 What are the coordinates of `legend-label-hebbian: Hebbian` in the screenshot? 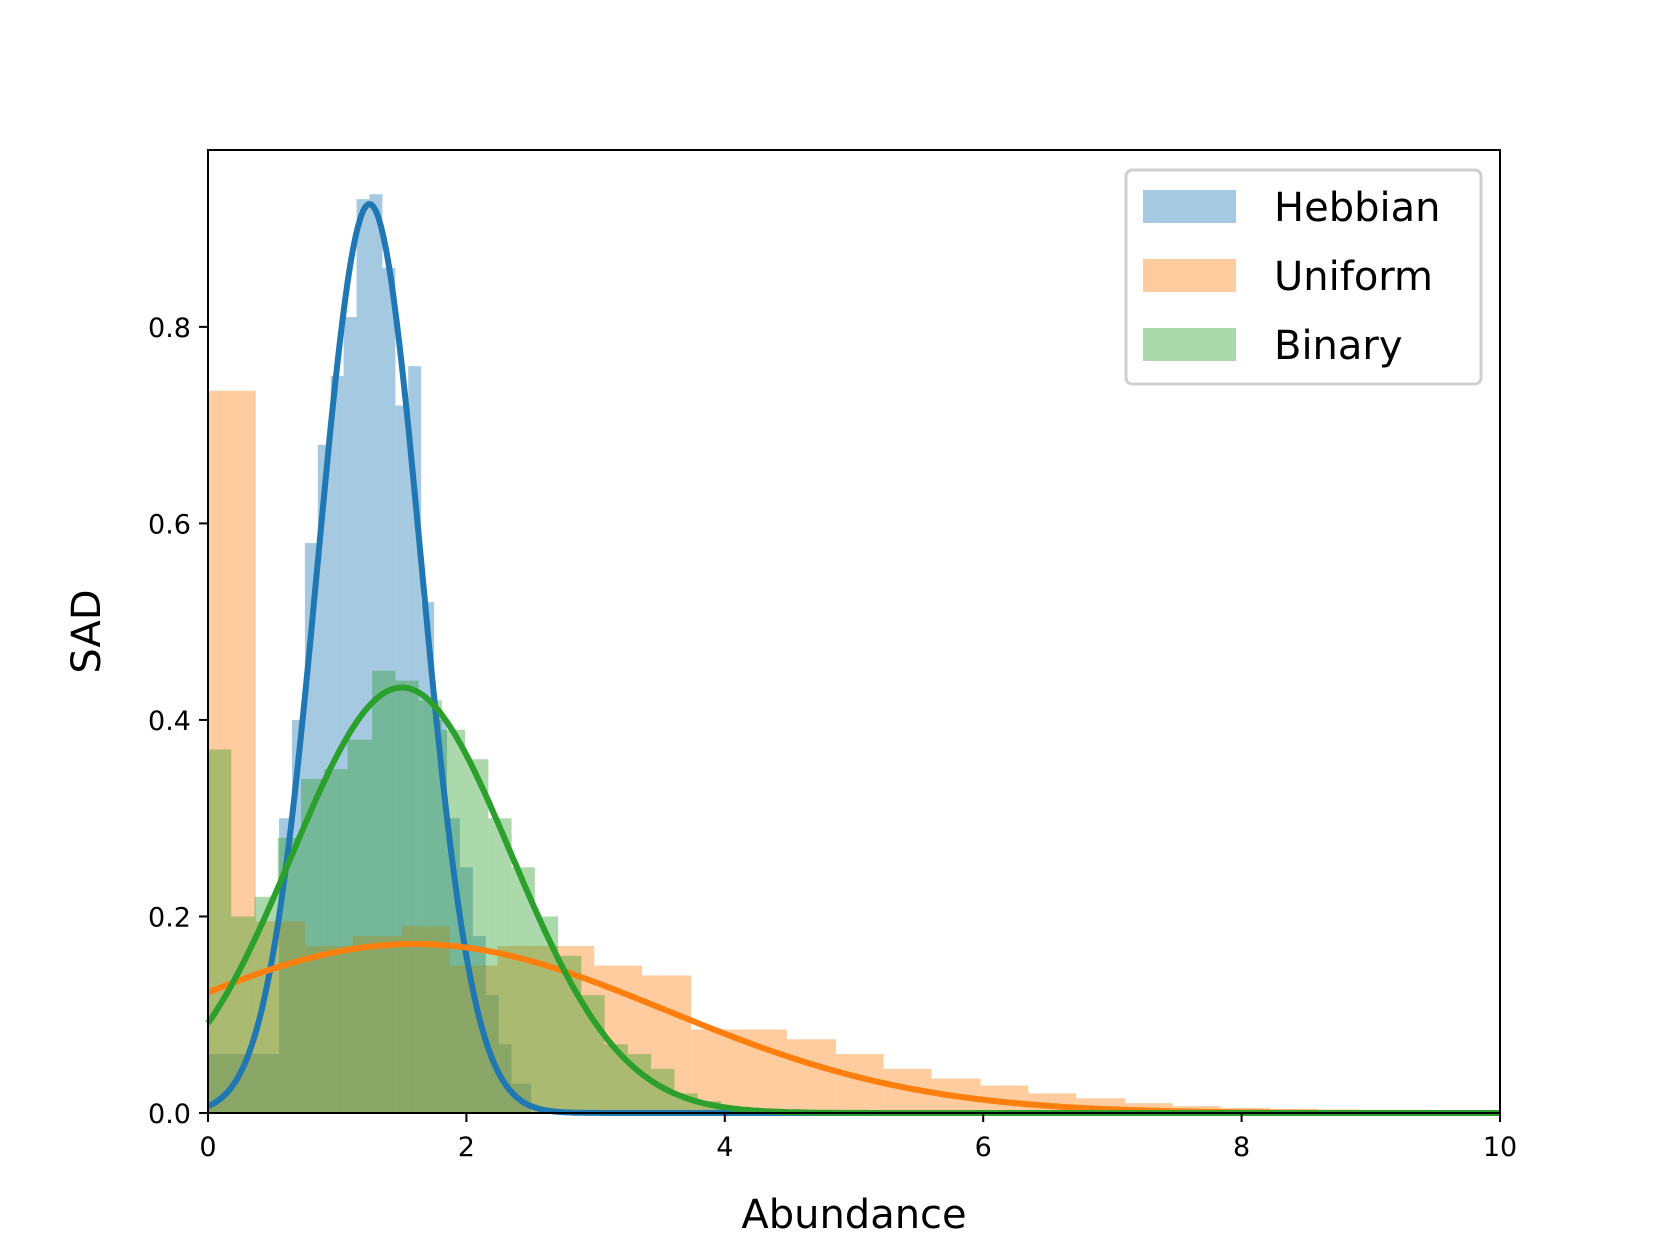 It's located at (1357, 208).